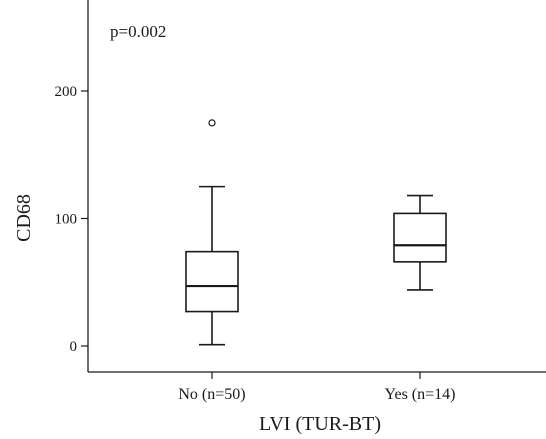 This screenshot has width=546, height=439. I want to click on y-tick-label: 100, so click(66, 220).